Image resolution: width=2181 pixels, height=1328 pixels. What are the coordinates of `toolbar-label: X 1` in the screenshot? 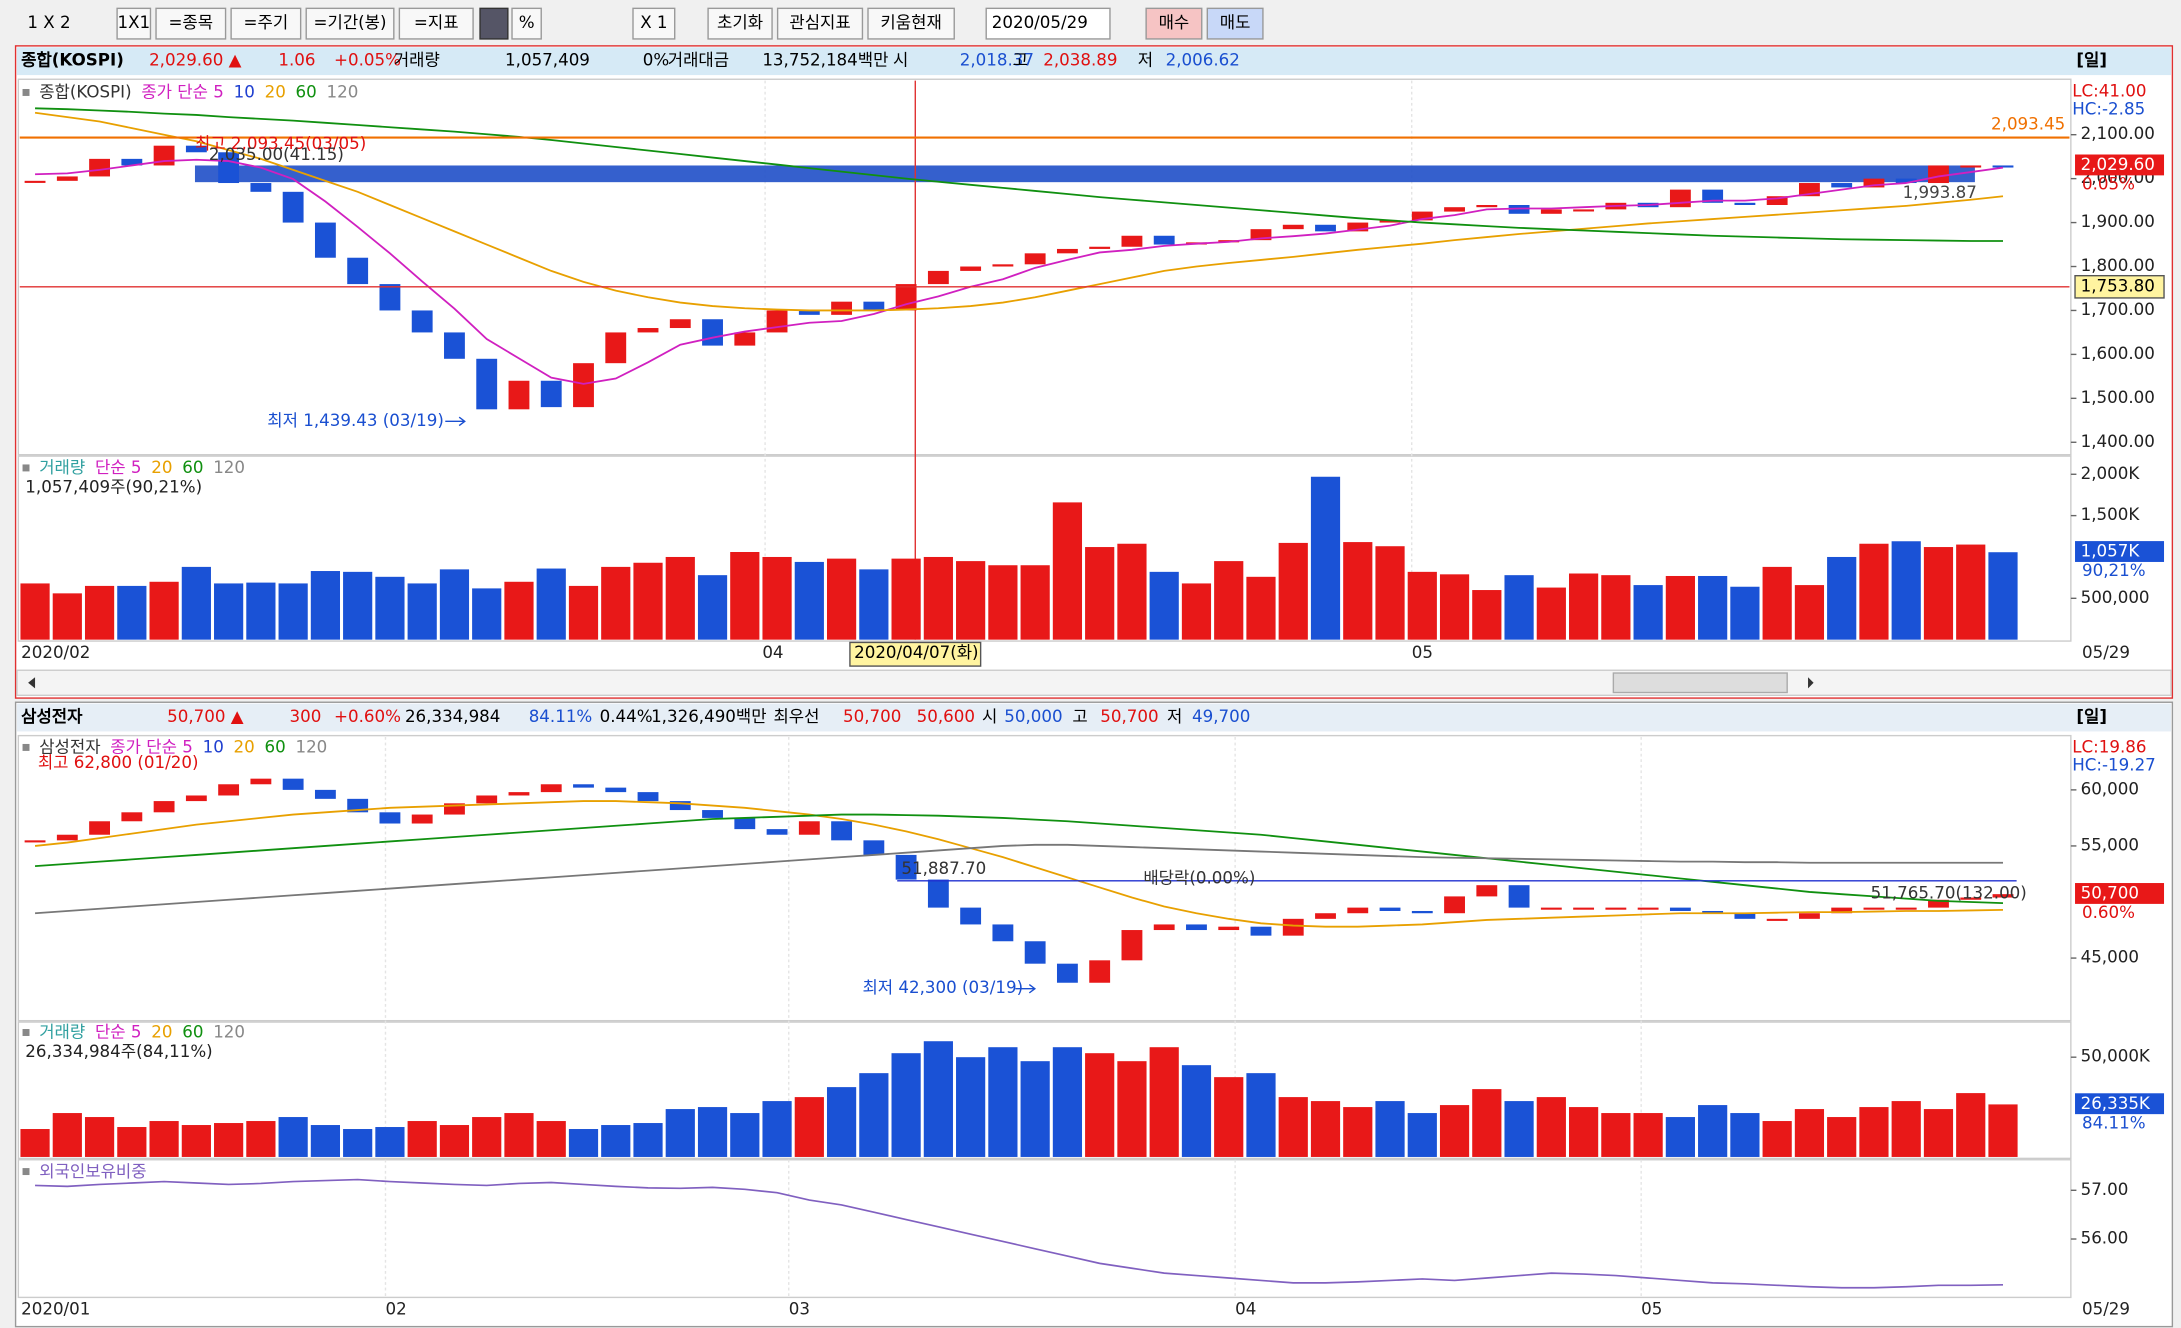 It's located at (653, 22).